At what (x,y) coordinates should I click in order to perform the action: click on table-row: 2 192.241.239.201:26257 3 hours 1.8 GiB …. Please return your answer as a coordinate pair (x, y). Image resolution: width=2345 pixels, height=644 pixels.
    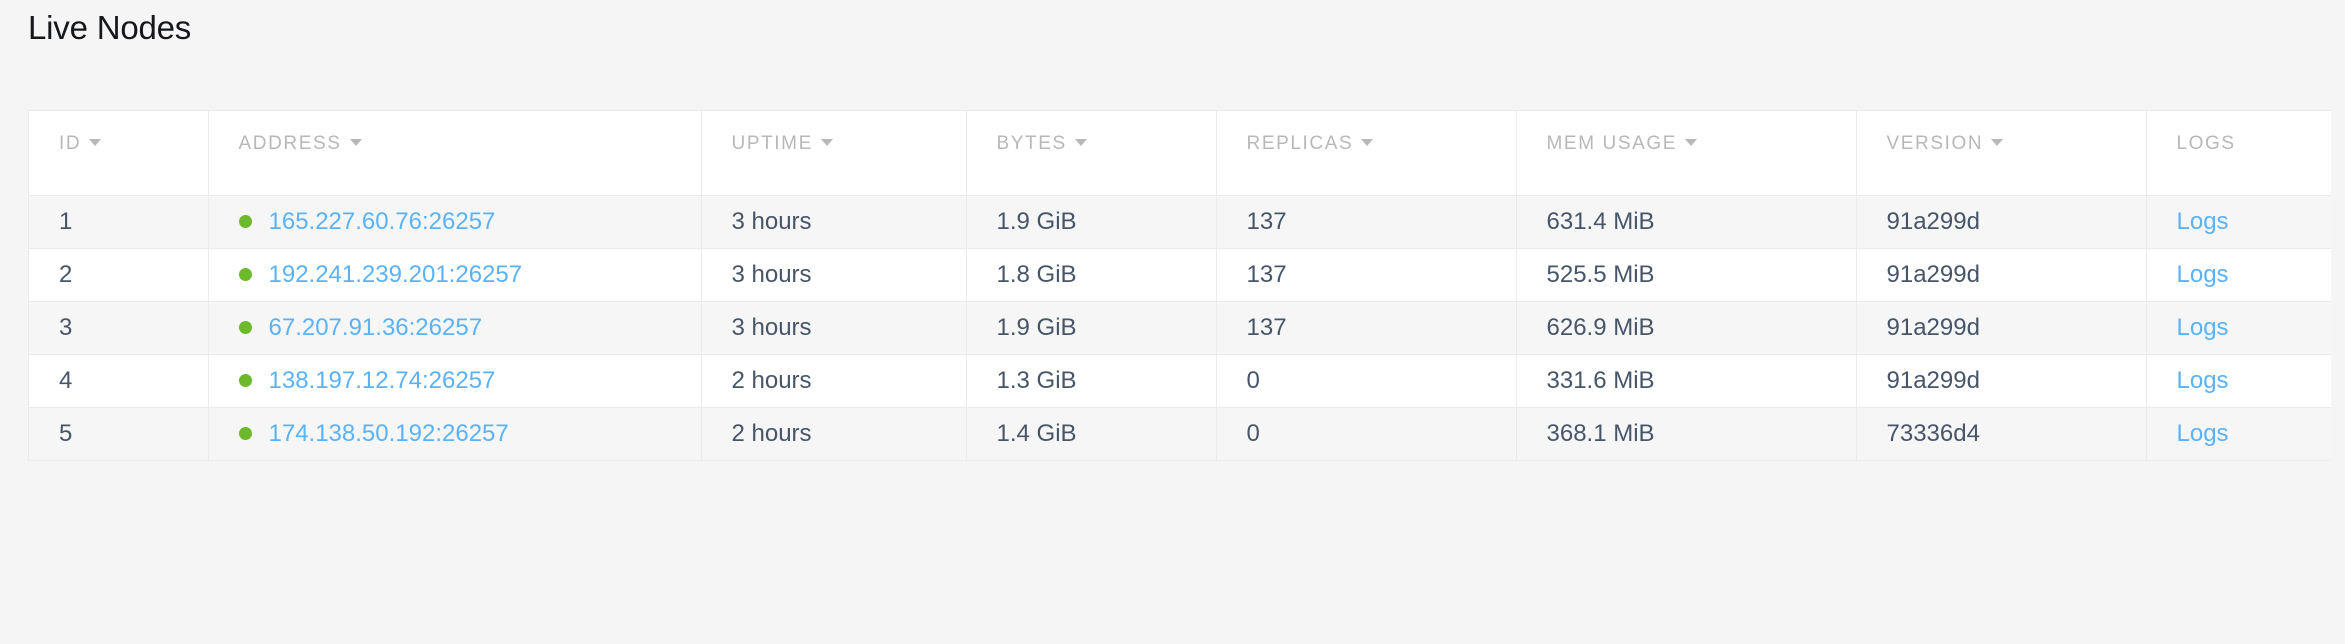
    Looking at the image, I should click on (1180, 274).